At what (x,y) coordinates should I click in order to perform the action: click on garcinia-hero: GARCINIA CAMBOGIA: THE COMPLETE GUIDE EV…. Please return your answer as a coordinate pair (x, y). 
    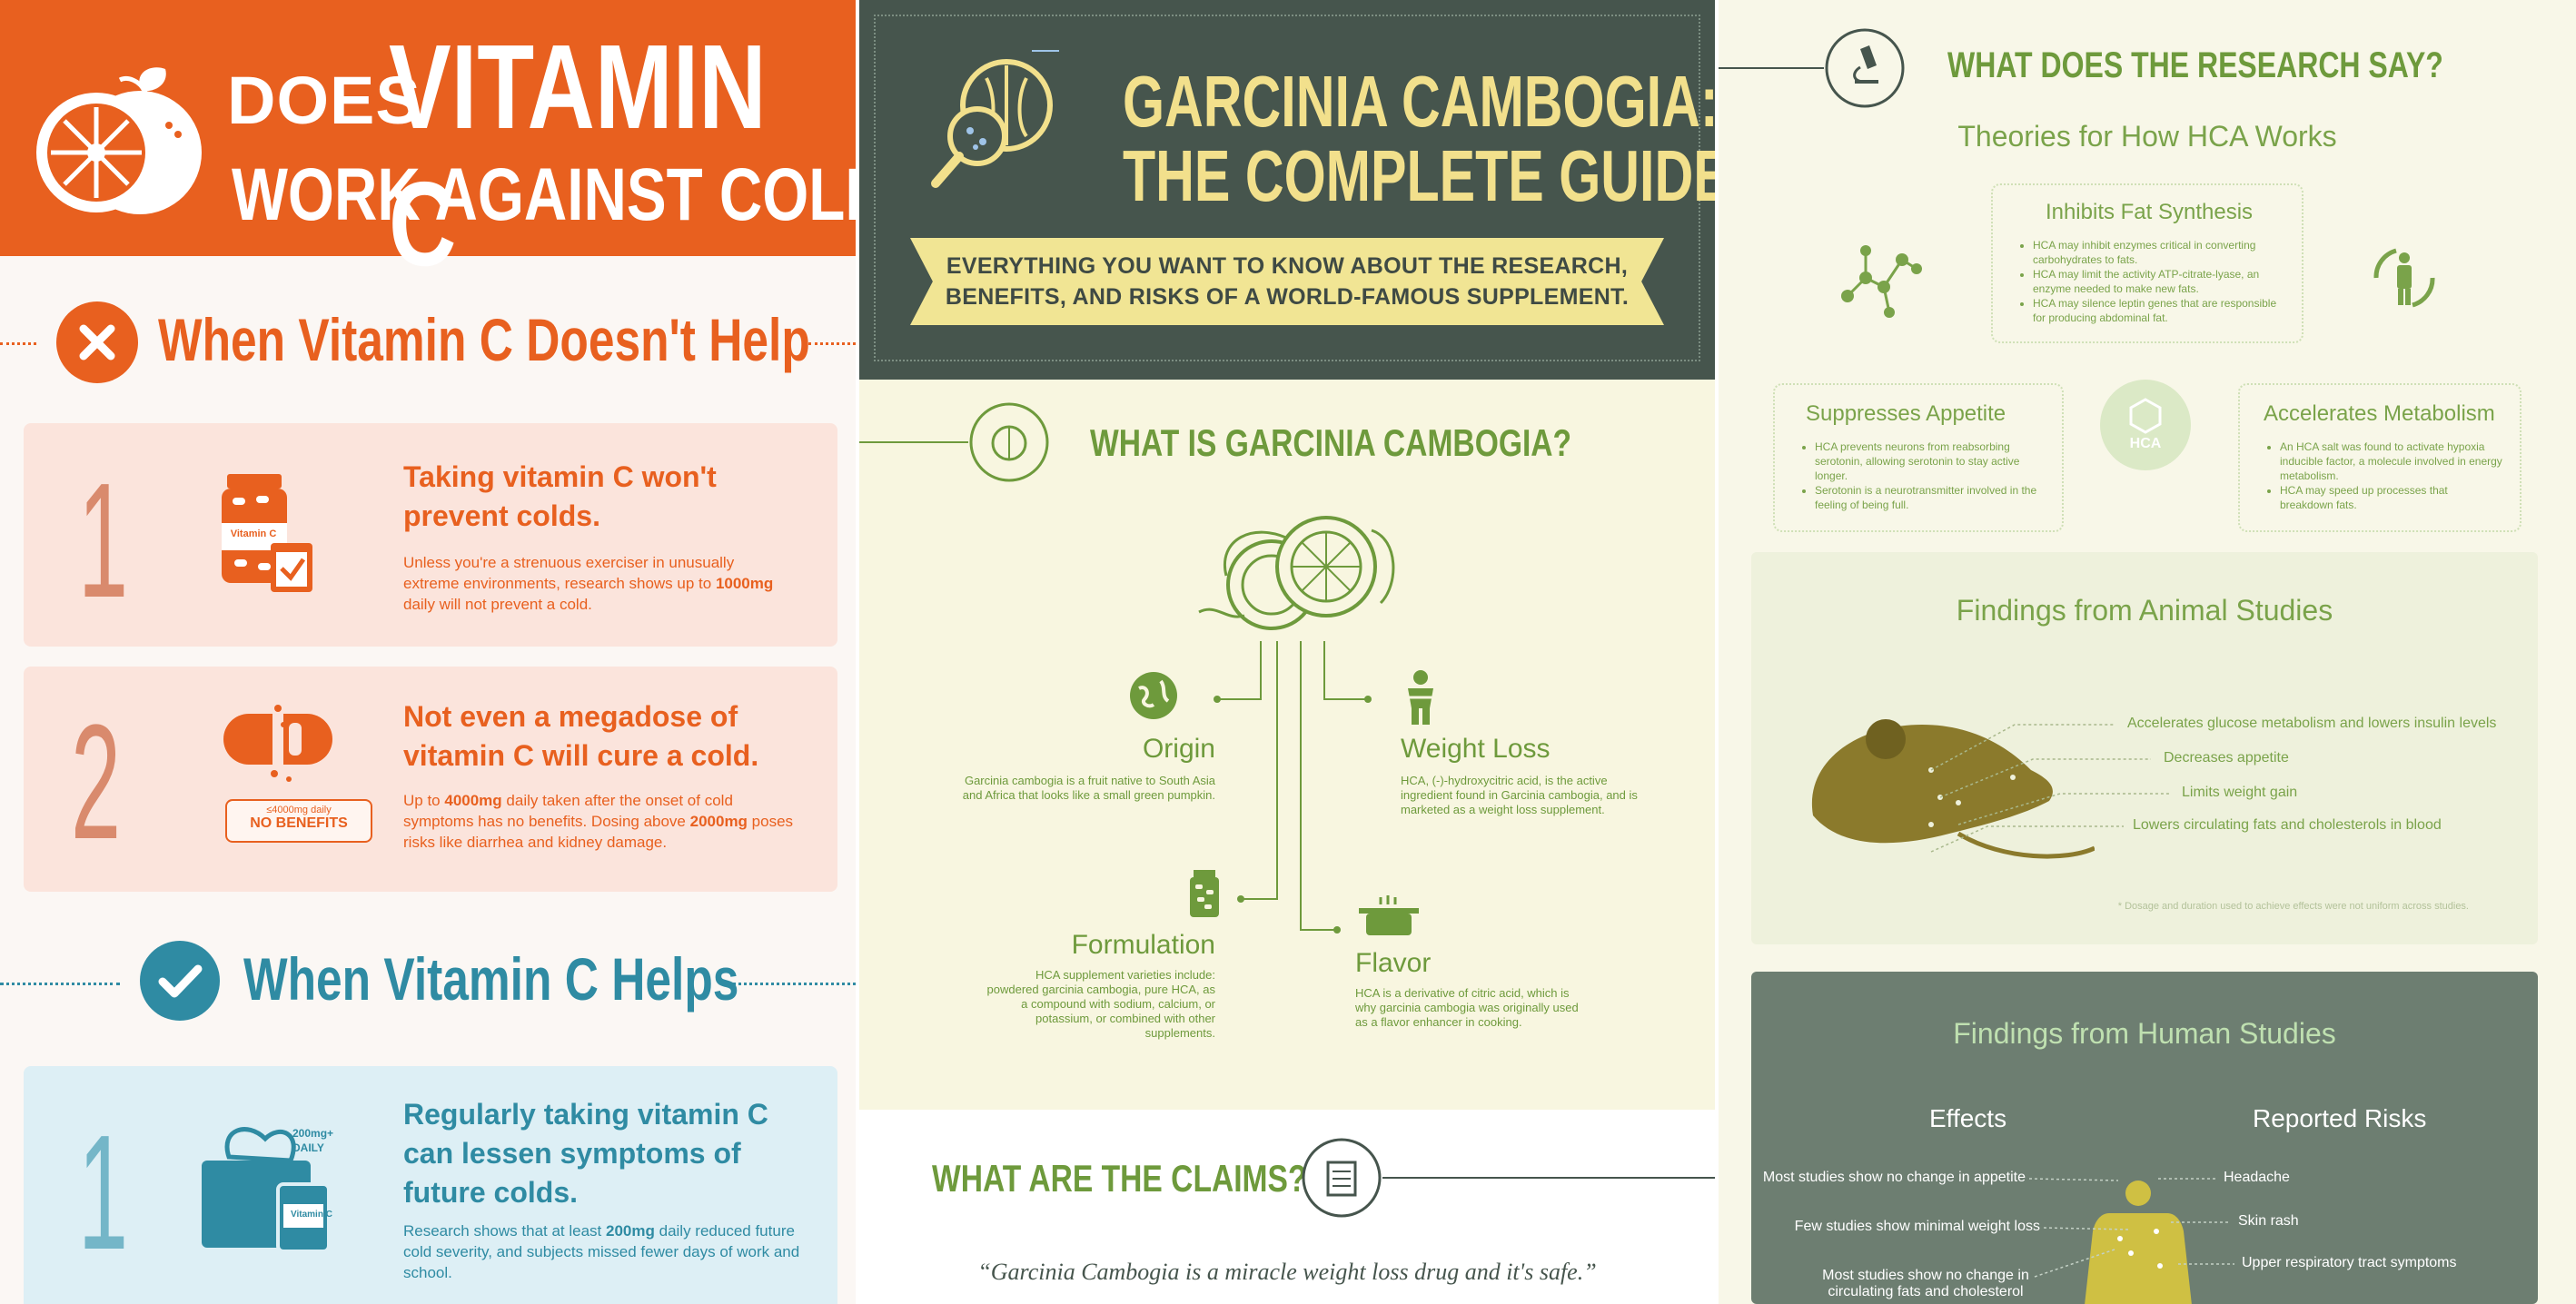
    Looking at the image, I should click on (1287, 190).